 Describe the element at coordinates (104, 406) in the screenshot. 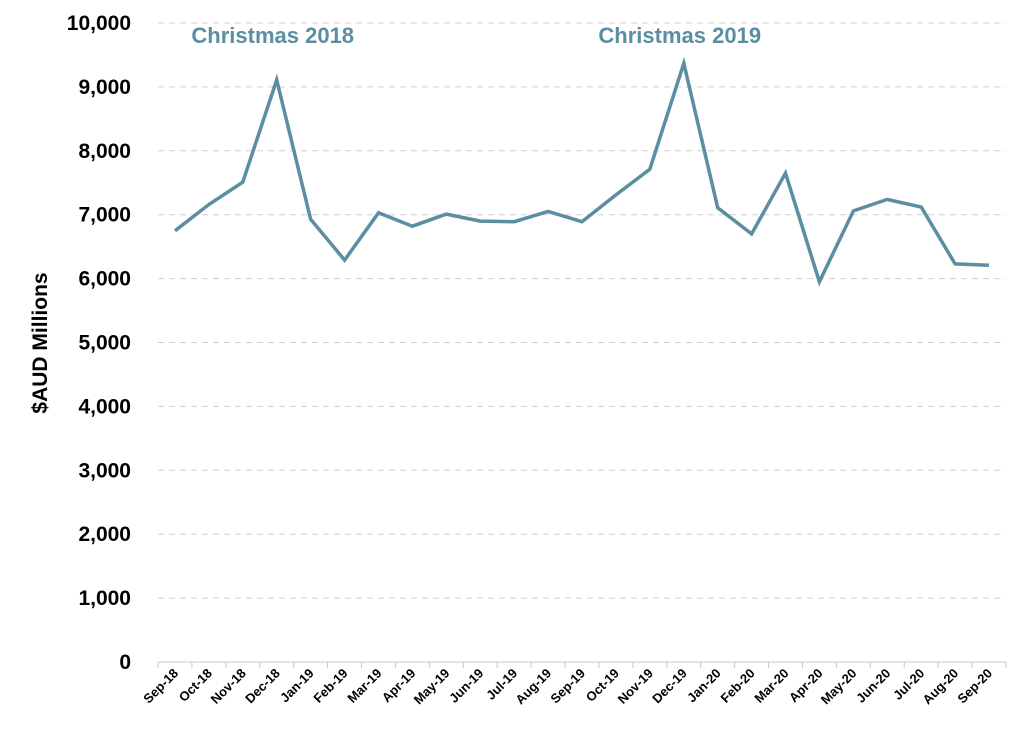

I see `y-tick-label: 4,000` at that location.